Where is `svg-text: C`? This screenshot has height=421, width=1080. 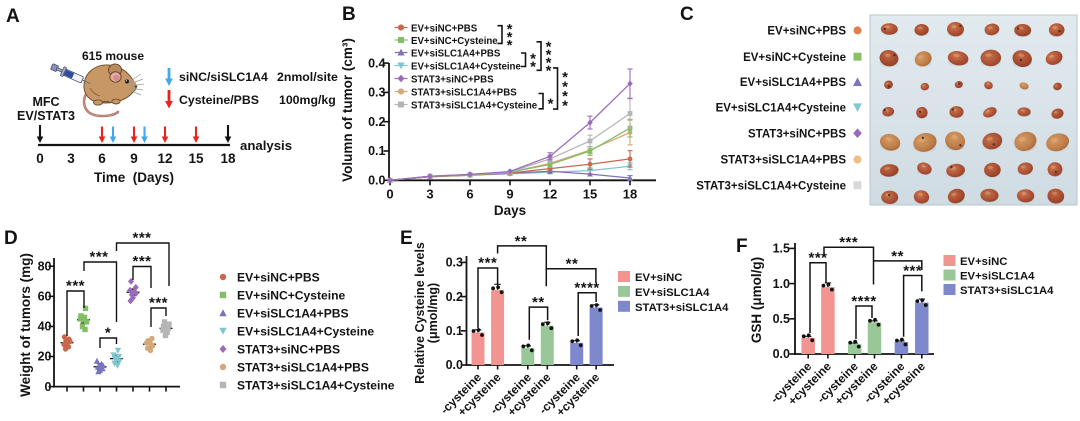 svg-text: C is located at coordinates (687, 14).